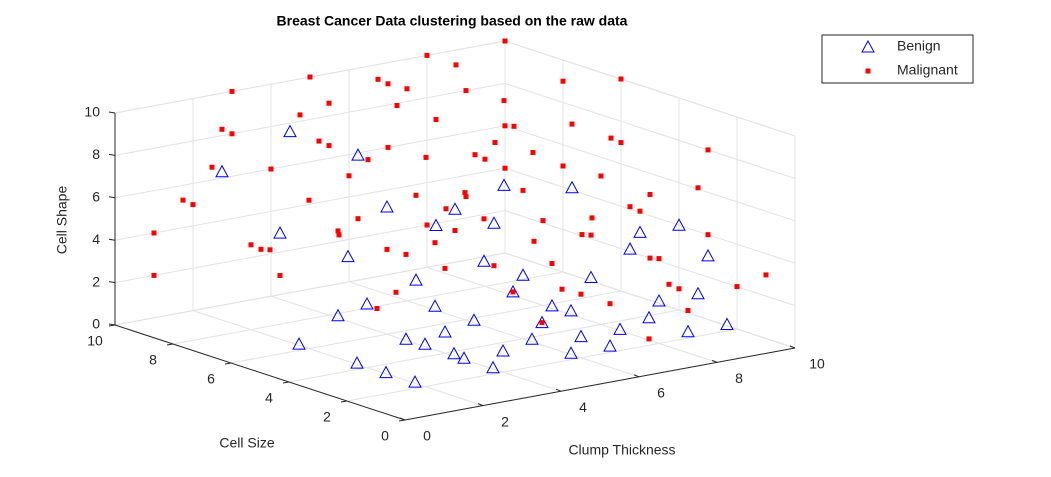 This screenshot has width=1051, height=477. What do you see at coordinates (927, 70) in the screenshot?
I see `legend-label: Malignant` at bounding box center [927, 70].